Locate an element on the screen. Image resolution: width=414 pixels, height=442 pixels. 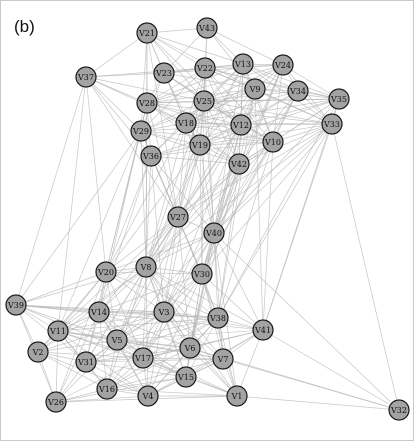
node-label: V2 is located at coordinates (38, 352).